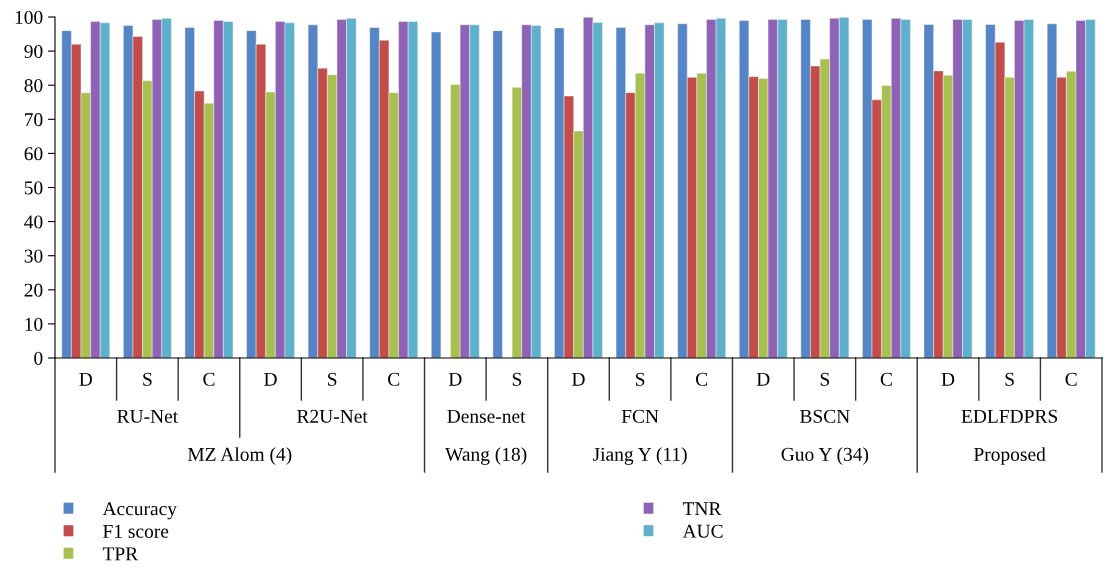 The width and height of the screenshot is (1104, 571). What do you see at coordinates (486, 456) in the screenshot?
I see `text: Wang (18)` at bounding box center [486, 456].